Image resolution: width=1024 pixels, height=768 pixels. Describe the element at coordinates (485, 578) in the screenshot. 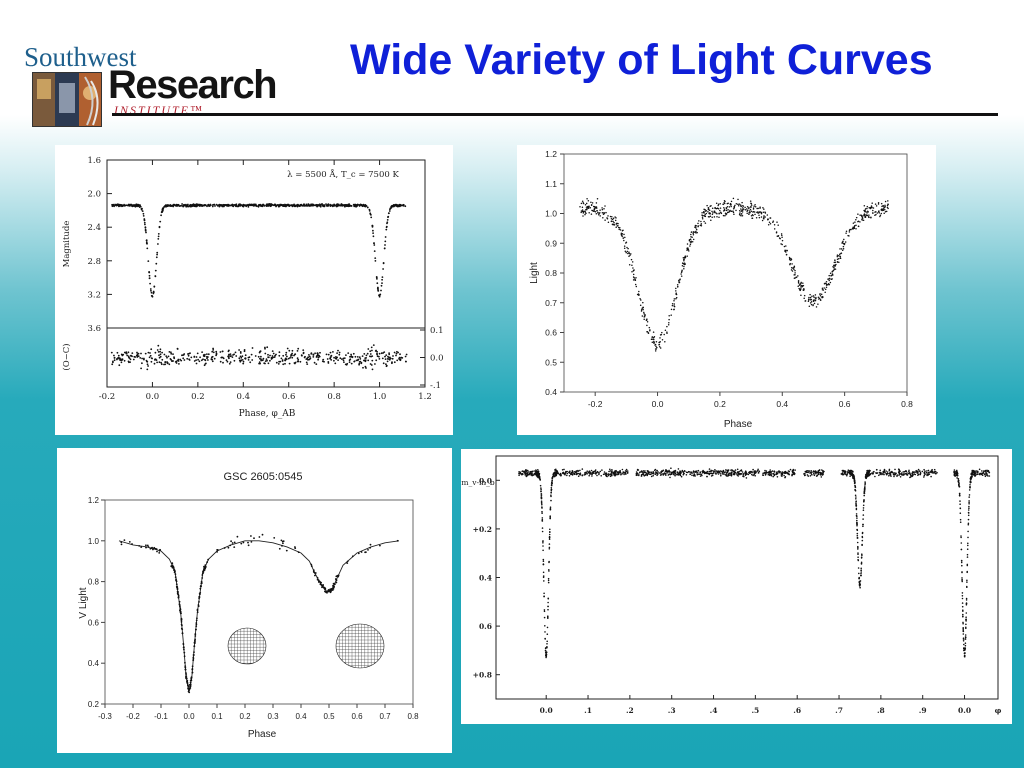

I see `y-tick-label: 0.4` at that location.